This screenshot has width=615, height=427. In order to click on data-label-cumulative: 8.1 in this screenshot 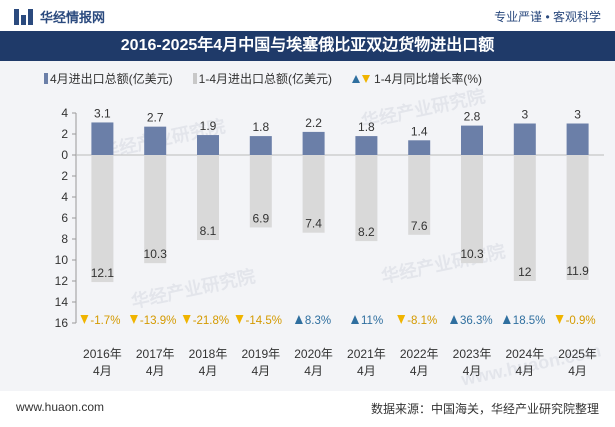, I will do `click(208, 231)`.